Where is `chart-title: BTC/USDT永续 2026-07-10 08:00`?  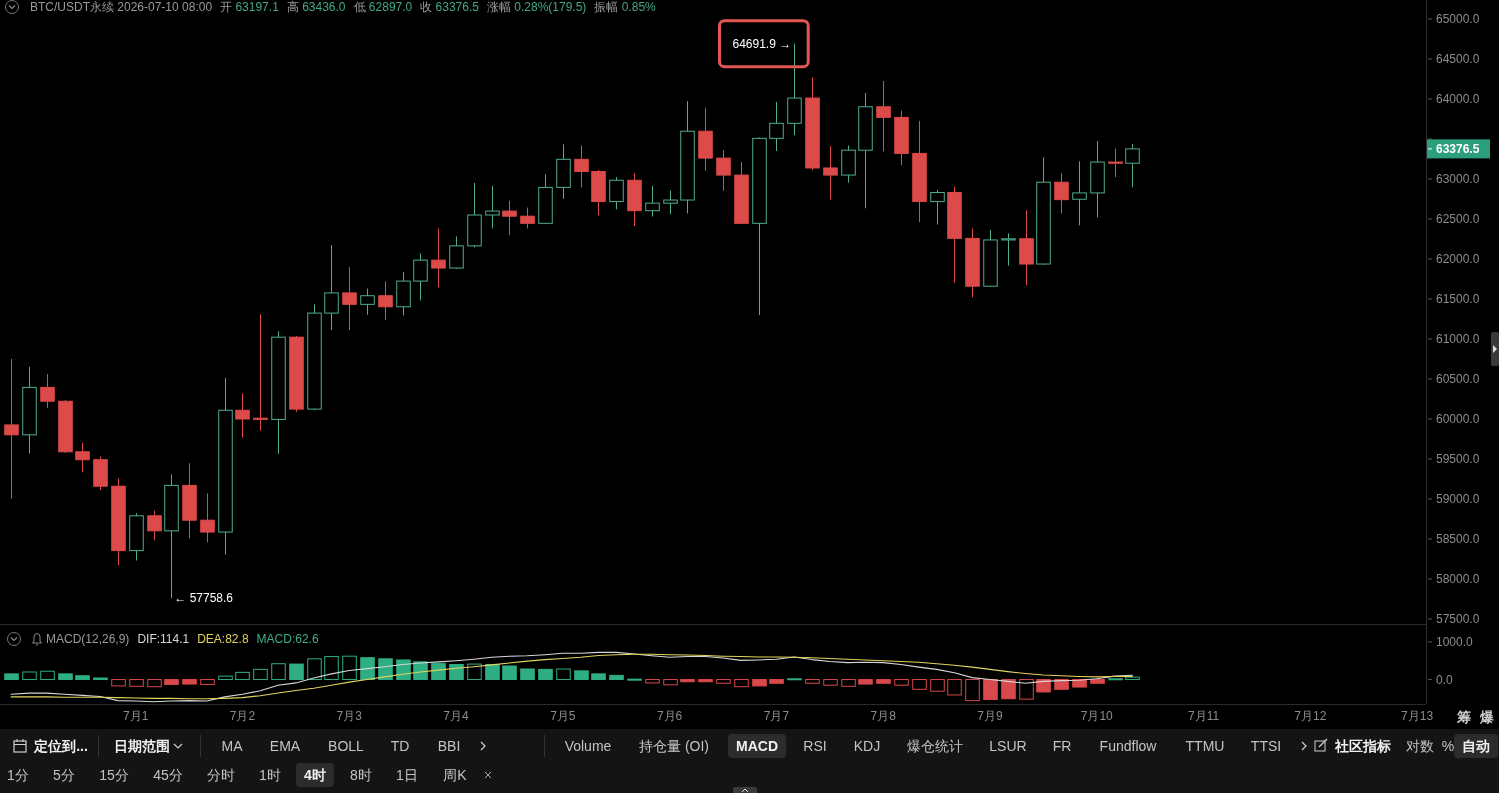 chart-title: BTC/USDT永续 2026-07-10 08:00 is located at coordinates (121, 7).